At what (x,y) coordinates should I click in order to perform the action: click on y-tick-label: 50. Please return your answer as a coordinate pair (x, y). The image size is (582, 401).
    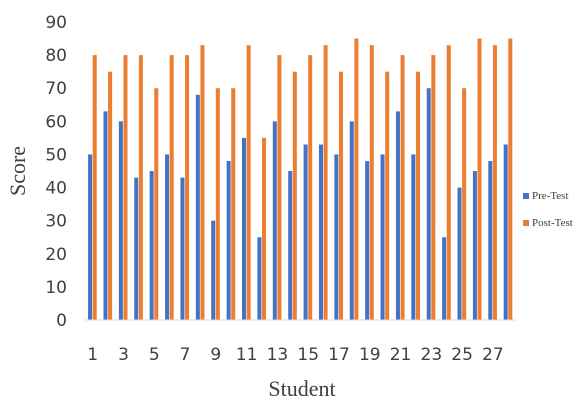
    Looking at the image, I should click on (56, 155).